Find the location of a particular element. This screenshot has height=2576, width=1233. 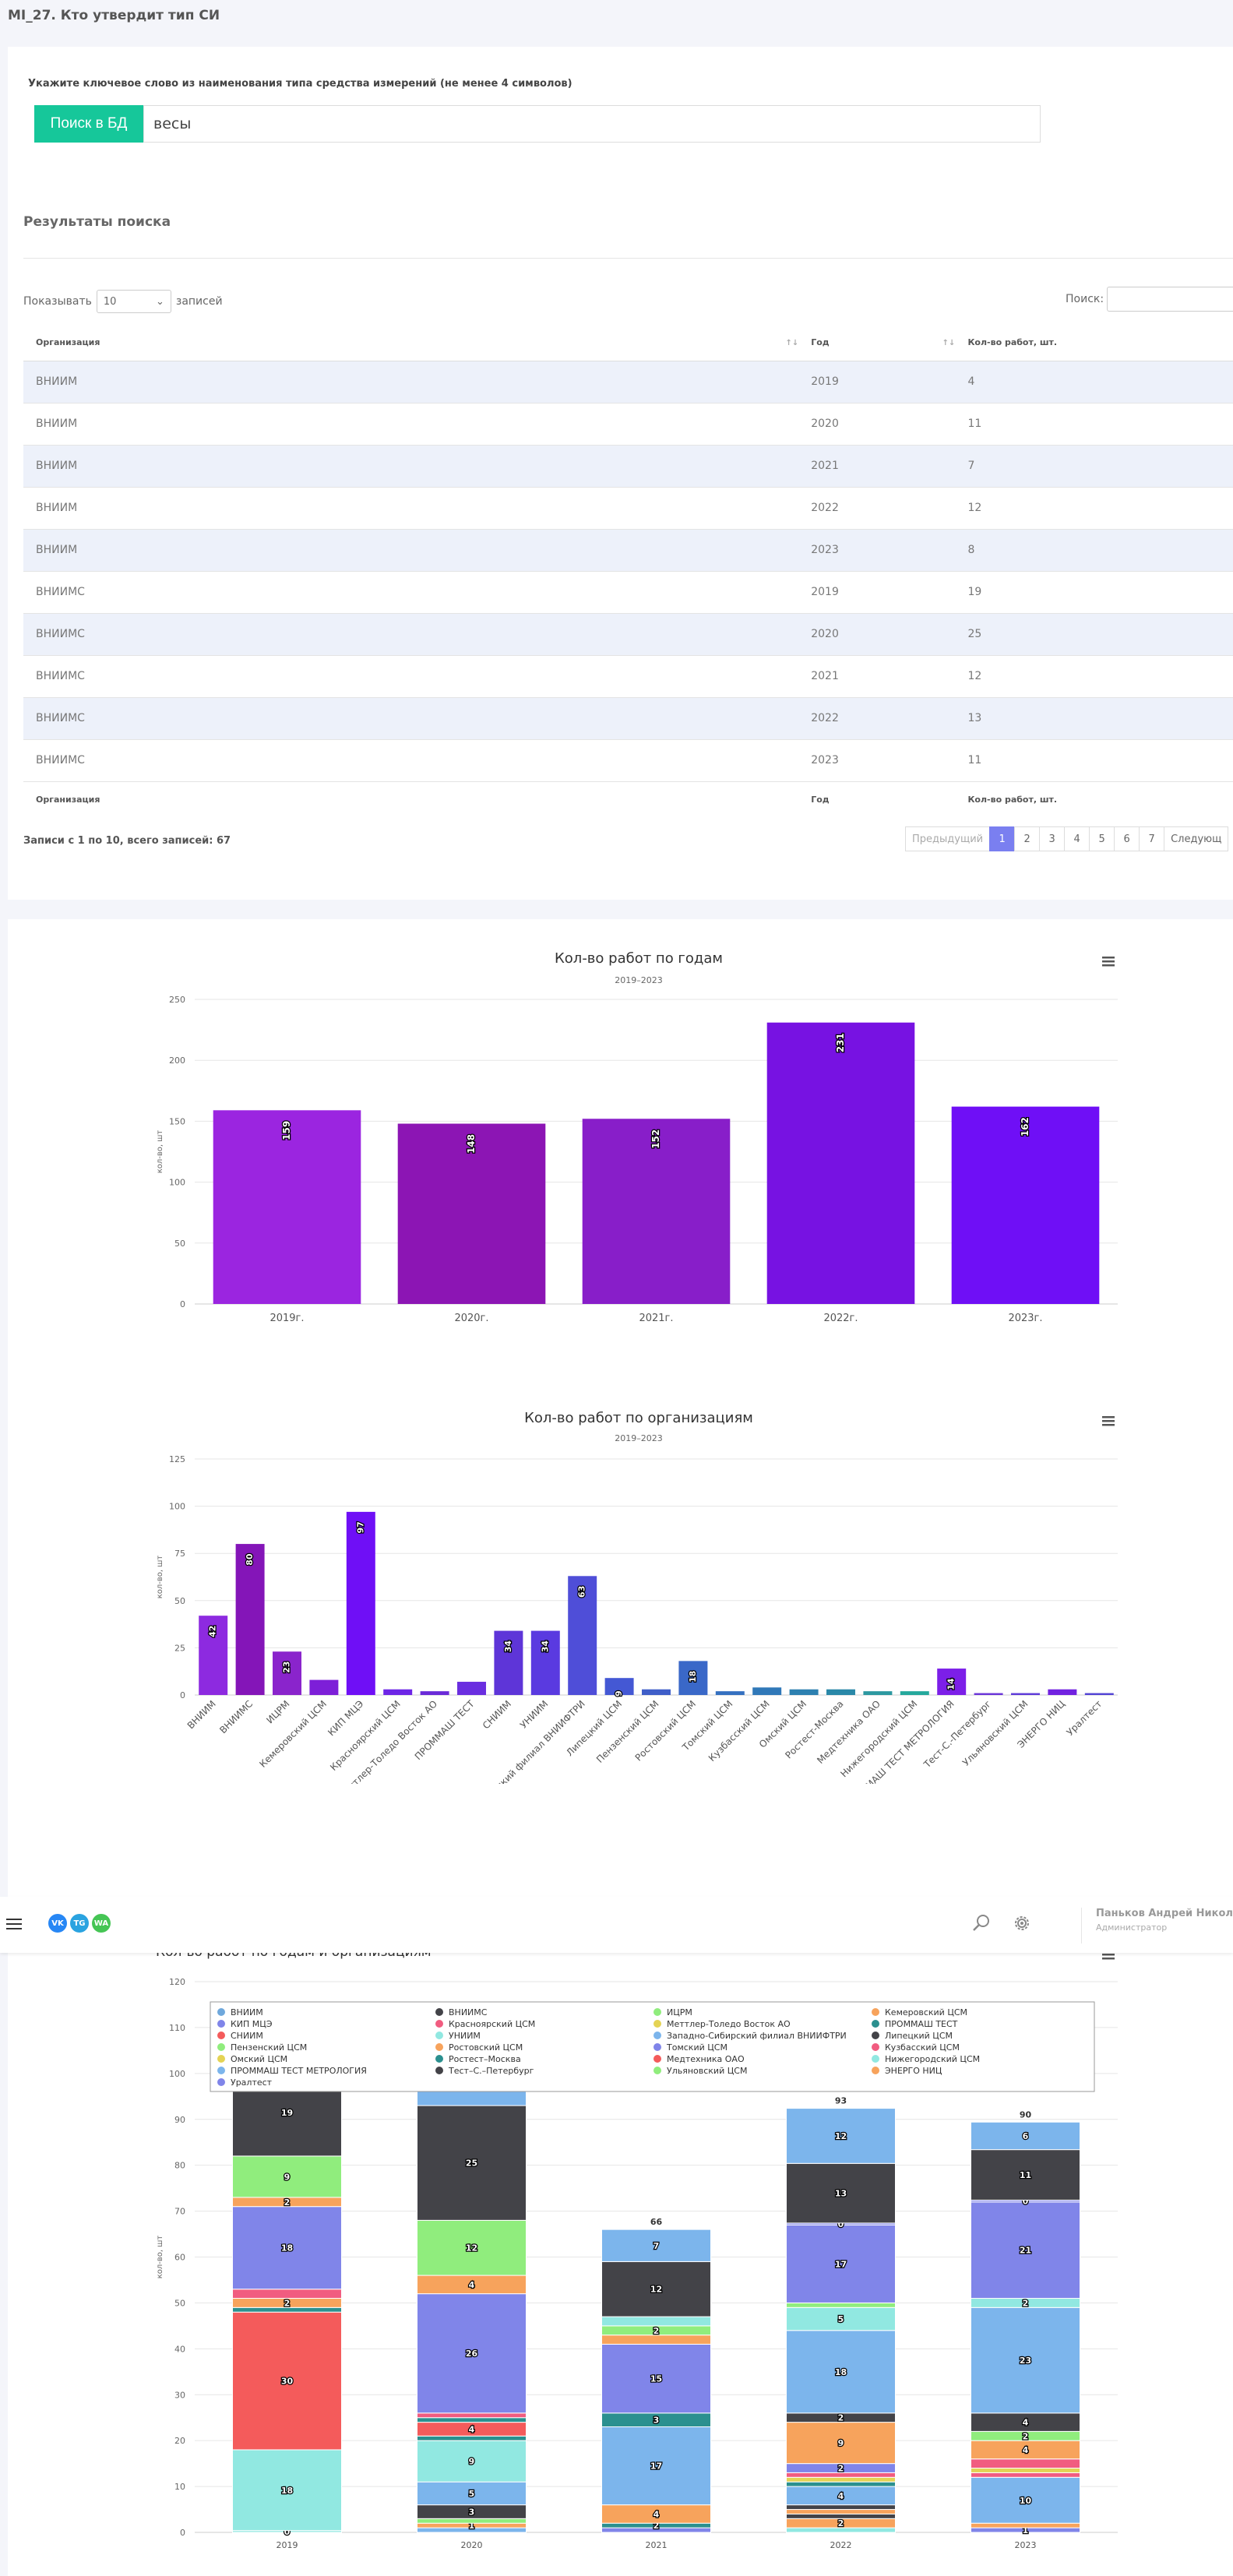

data-label: 152 is located at coordinates (655, 1139).